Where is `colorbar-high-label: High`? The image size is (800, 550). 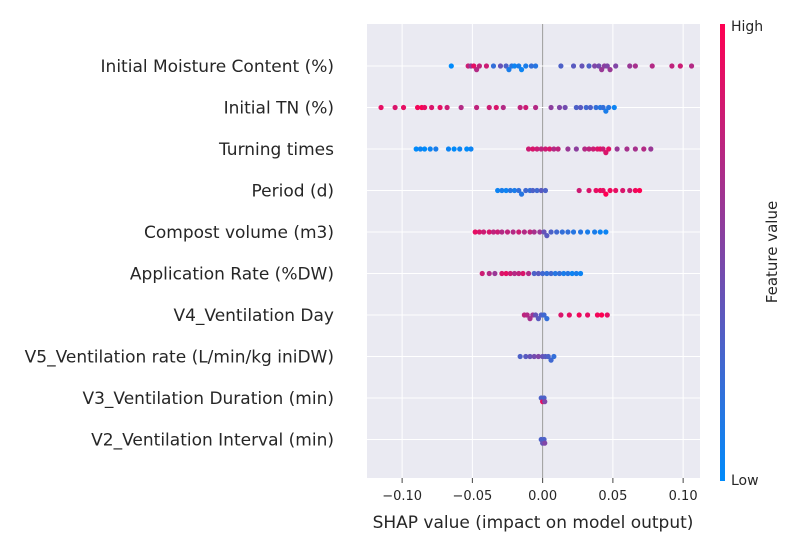 colorbar-high-label: High is located at coordinates (747, 27).